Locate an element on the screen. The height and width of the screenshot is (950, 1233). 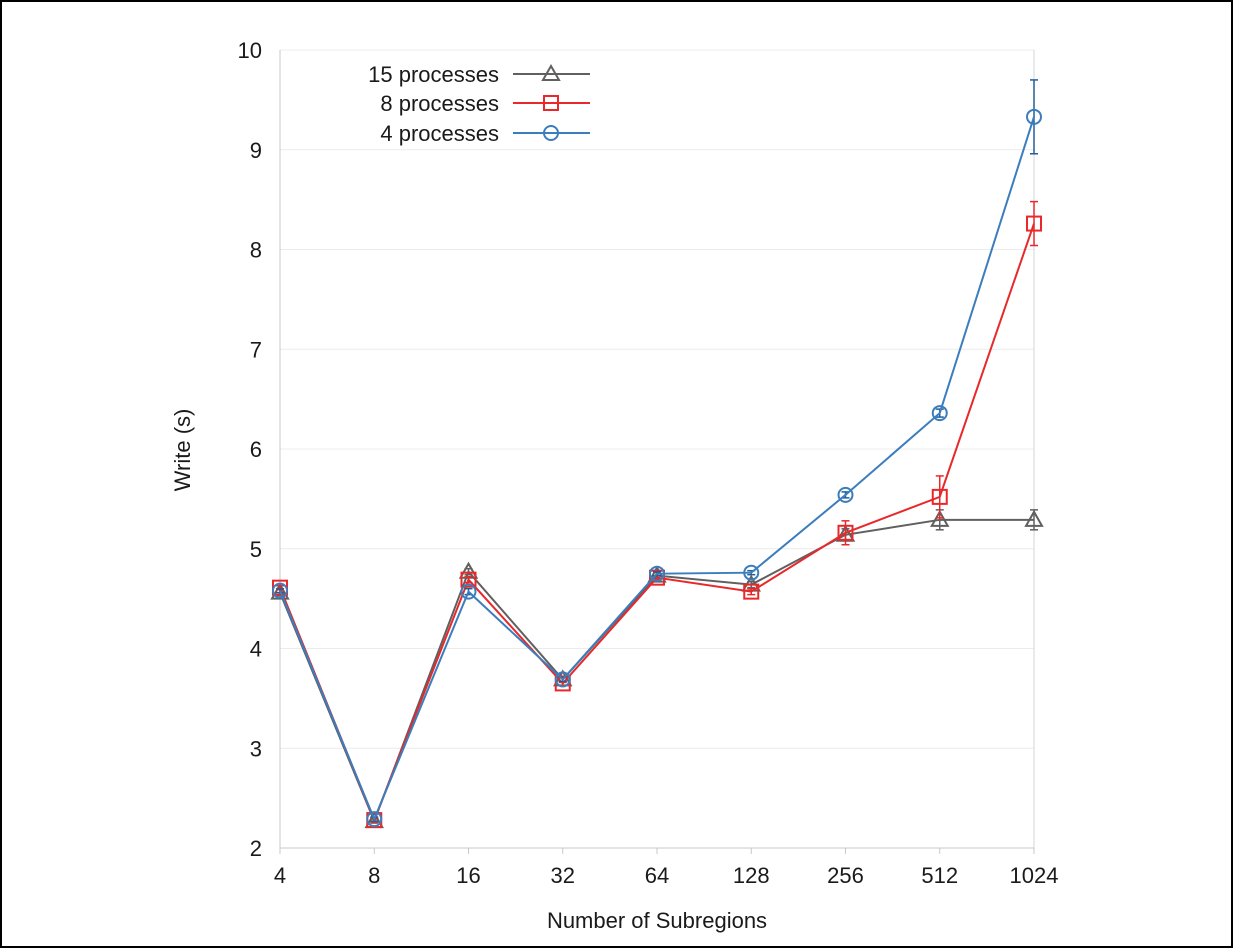
y-tick-label: 3 is located at coordinates (256, 748).